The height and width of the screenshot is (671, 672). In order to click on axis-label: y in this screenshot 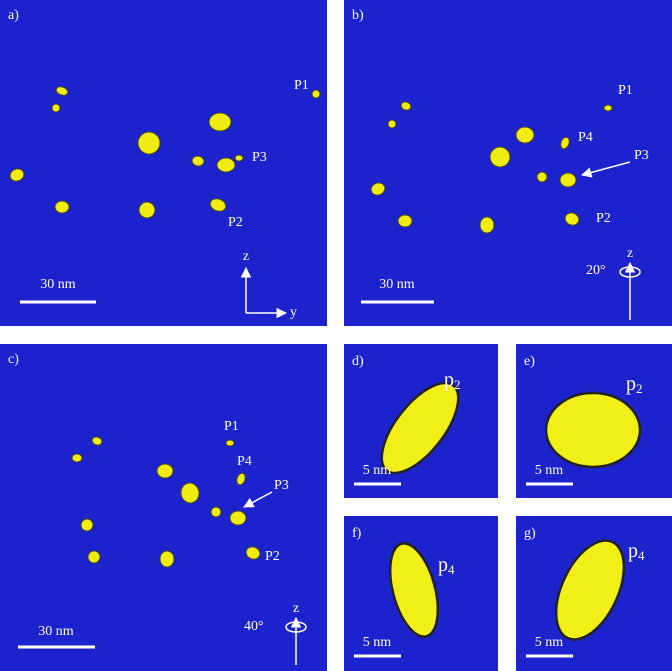, I will do `click(293, 312)`.